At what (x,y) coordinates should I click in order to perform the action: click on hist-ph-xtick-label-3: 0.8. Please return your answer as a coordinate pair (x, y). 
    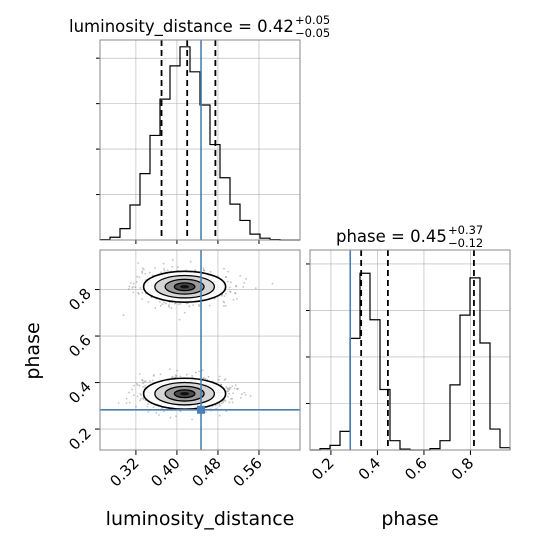
    Looking at the image, I should click on (463, 469).